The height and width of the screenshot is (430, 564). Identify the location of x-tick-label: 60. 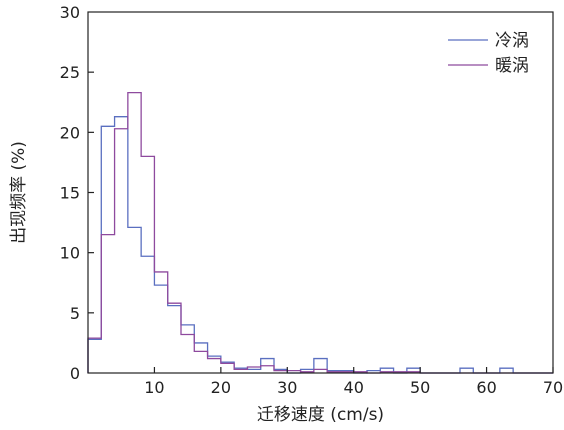
(486, 387).